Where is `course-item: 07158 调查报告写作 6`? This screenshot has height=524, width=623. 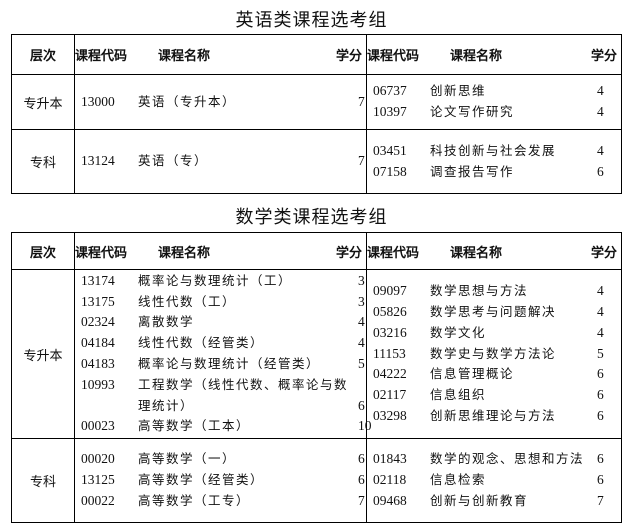
course-item: 07158 调查报告写作 6 is located at coordinates (497, 172).